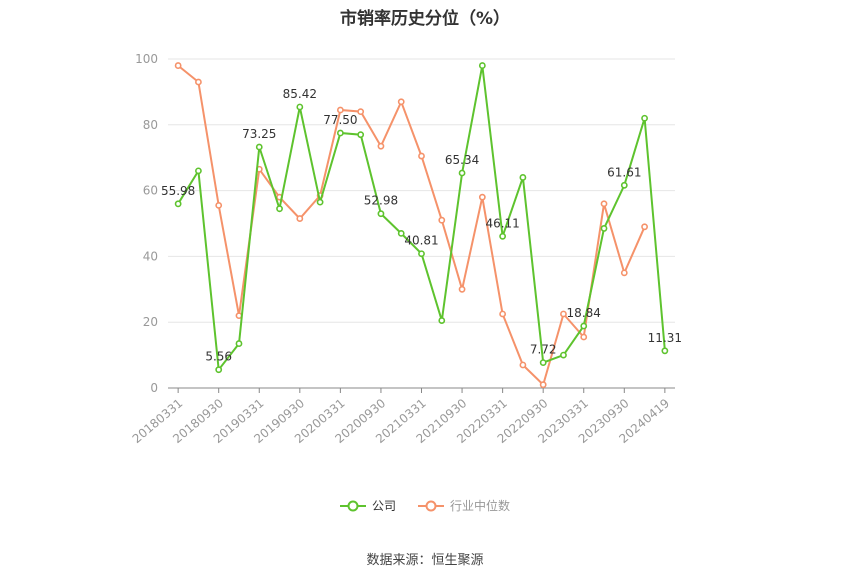  I want to click on legend-industry-marker-icon, so click(431, 505).